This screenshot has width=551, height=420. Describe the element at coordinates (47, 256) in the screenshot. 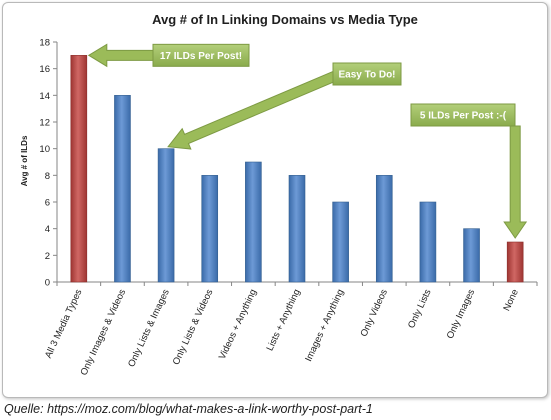

I see `y-tick-label: 2` at that location.